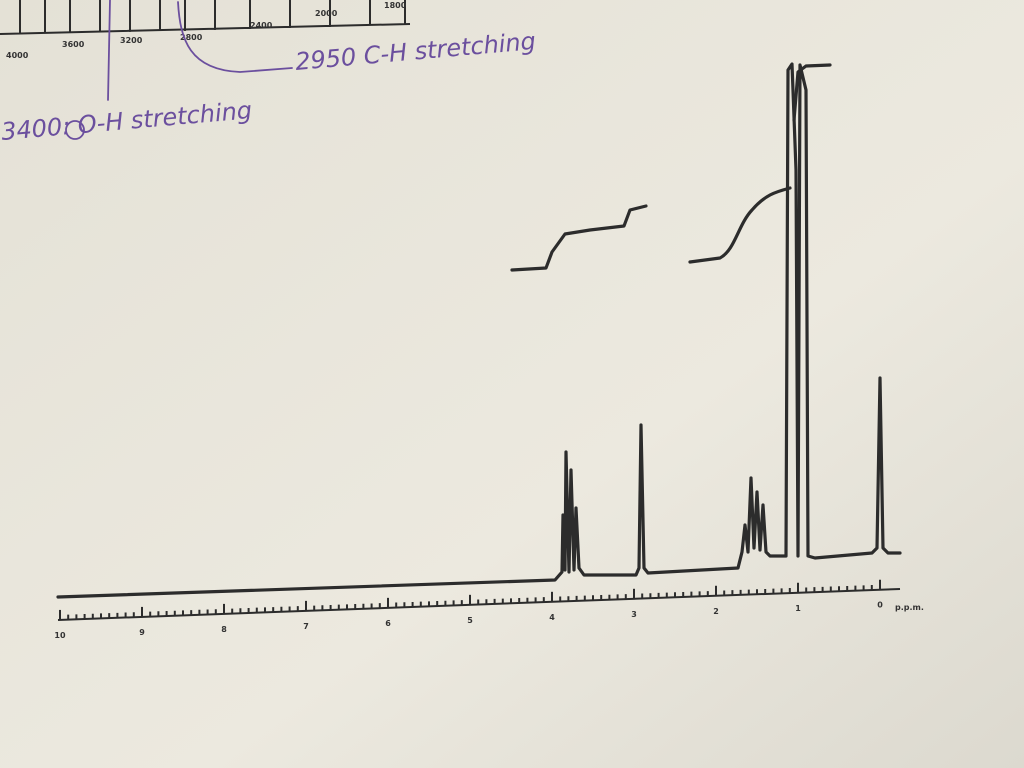 The width and height of the screenshot is (1024, 768). I want to click on nmr-scale-label: 4, so click(552, 617).